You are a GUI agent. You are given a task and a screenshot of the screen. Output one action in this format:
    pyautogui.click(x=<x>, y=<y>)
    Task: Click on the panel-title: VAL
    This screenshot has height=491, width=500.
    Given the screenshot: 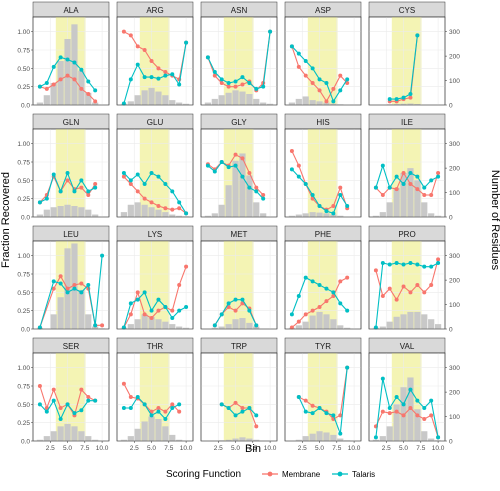 What is the action you would take?
    pyautogui.click(x=407, y=346)
    